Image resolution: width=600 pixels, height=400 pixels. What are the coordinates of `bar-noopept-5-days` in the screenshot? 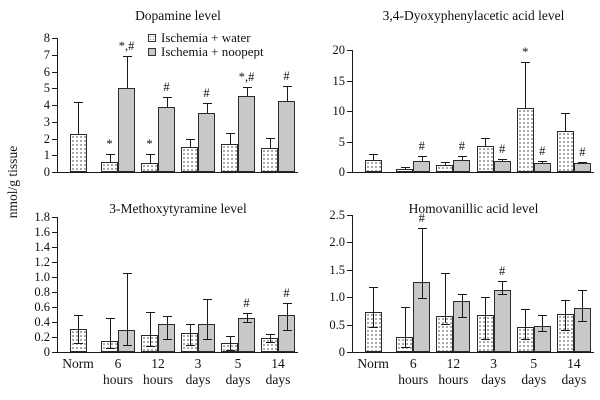 It's located at (246, 133).